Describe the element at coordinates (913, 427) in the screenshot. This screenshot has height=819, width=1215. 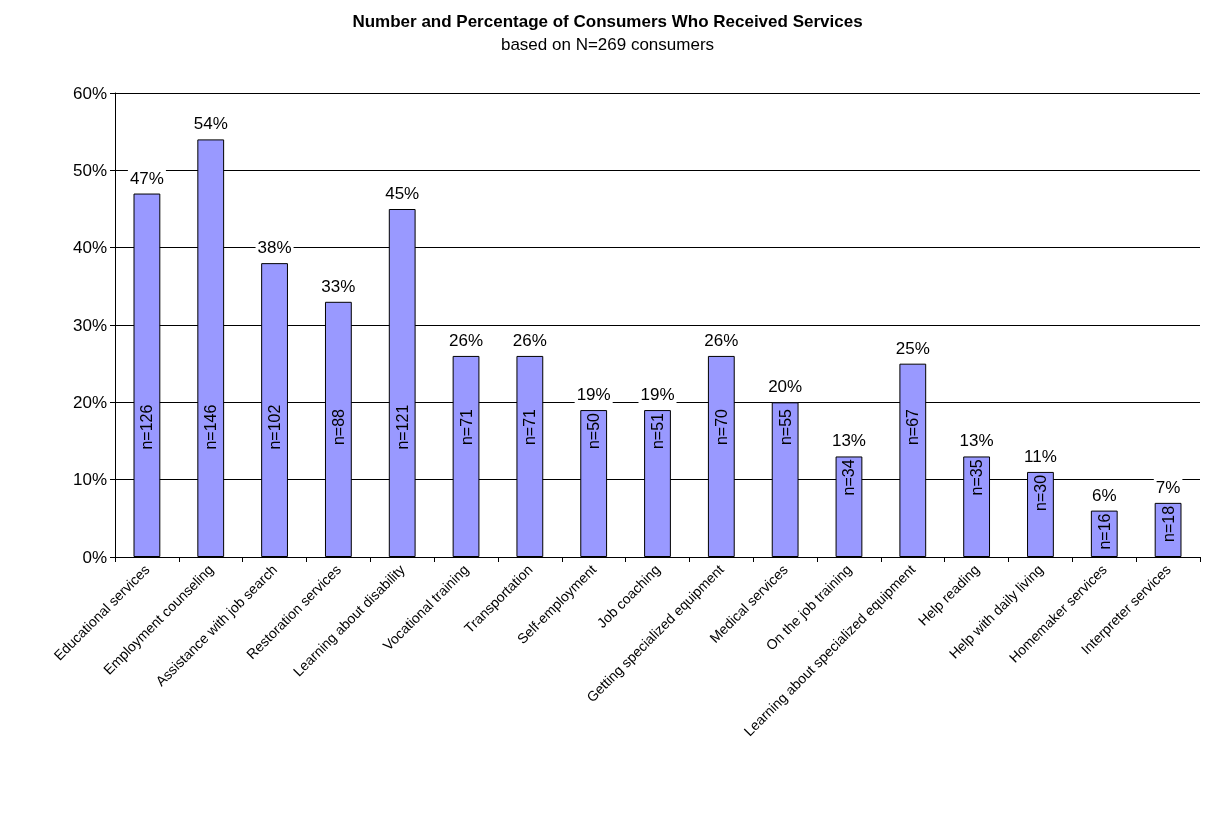
I see `annotation: n=67` at that location.